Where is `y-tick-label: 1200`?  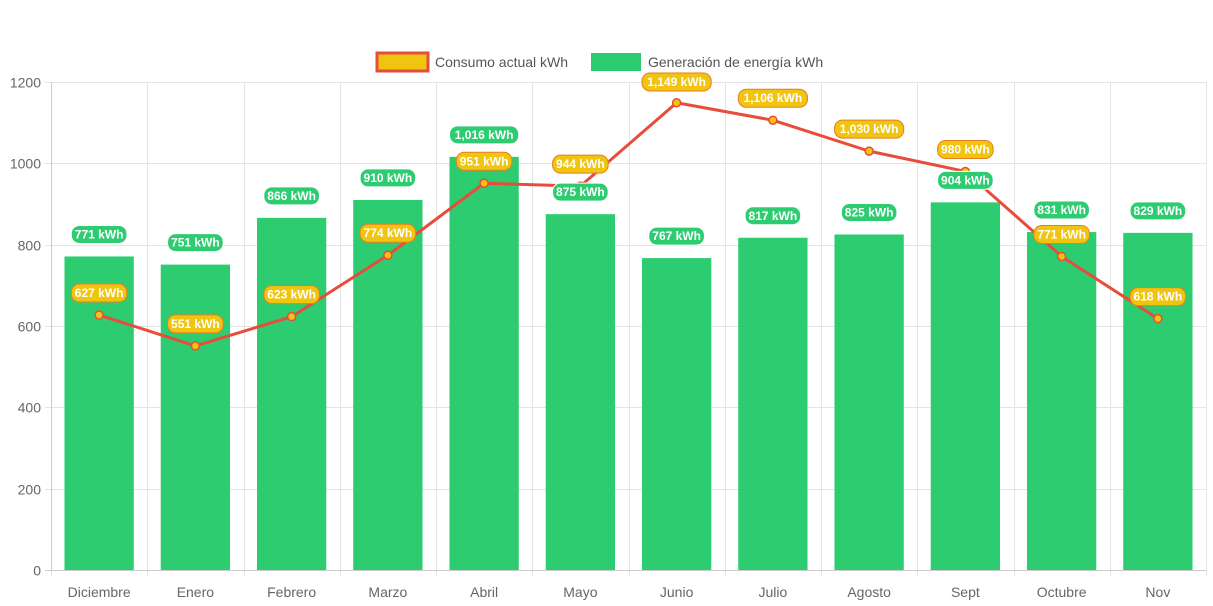
y-tick-label: 1200 is located at coordinates (25, 83).